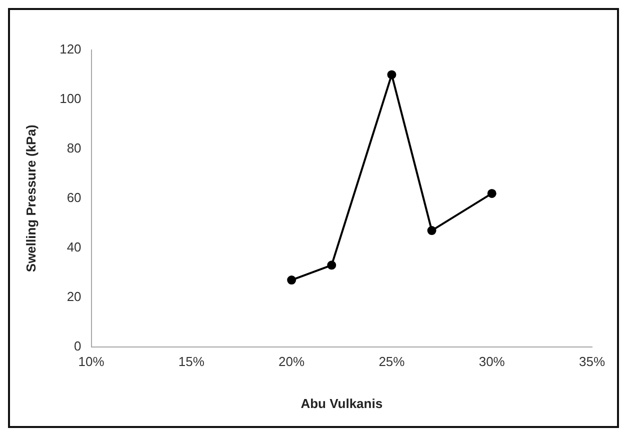  What do you see at coordinates (492, 362) in the screenshot?
I see `x-tick-label: 30%` at bounding box center [492, 362].